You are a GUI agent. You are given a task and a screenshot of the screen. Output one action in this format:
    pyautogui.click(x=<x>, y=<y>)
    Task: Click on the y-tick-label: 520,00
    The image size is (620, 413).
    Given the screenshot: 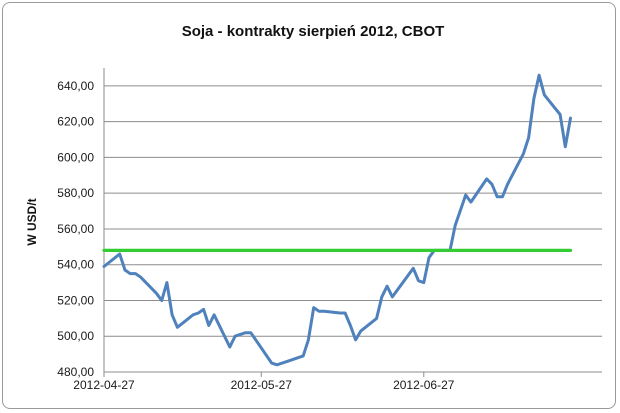 What is the action you would take?
    pyautogui.click(x=75, y=300)
    